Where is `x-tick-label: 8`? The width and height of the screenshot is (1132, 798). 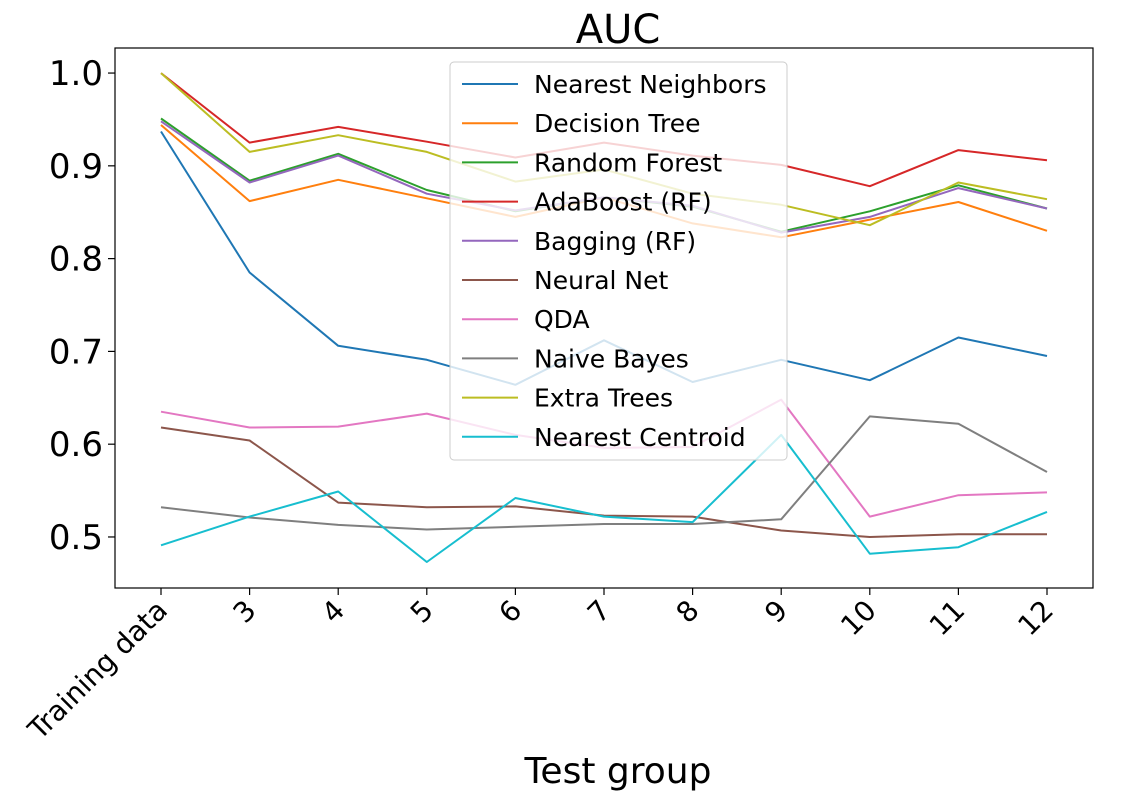
x-tick-label: 8 is located at coordinates (688, 612).